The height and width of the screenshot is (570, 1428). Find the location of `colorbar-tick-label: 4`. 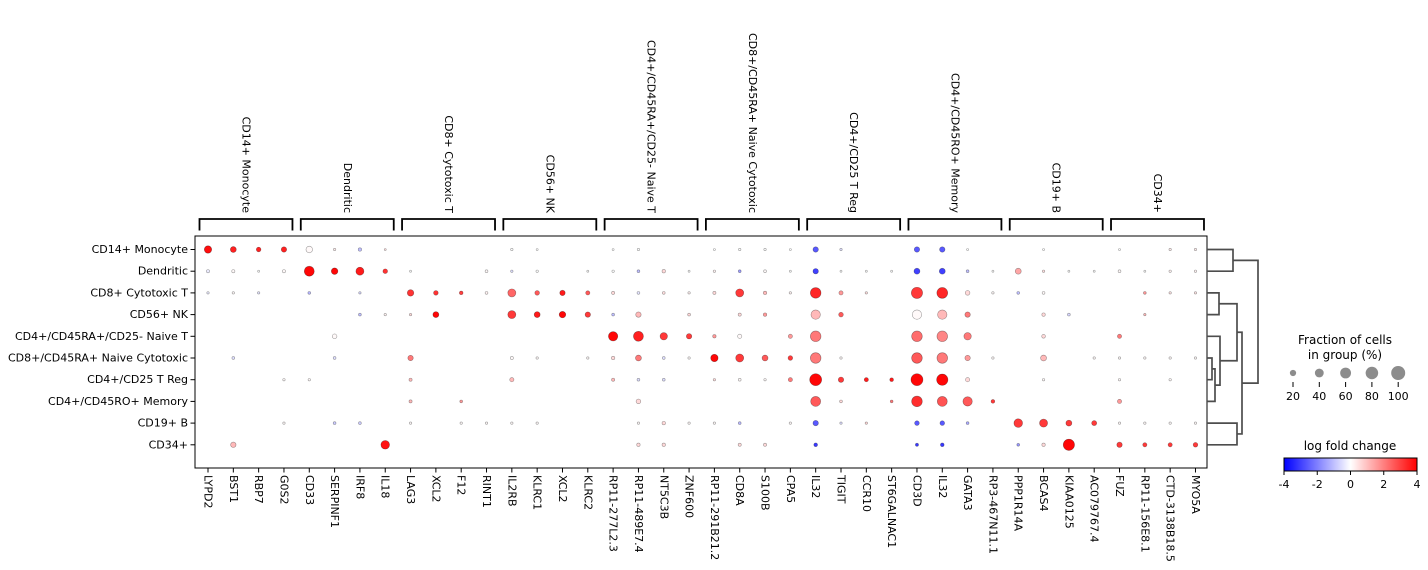

colorbar-tick-label: 4 is located at coordinates (1417, 484).